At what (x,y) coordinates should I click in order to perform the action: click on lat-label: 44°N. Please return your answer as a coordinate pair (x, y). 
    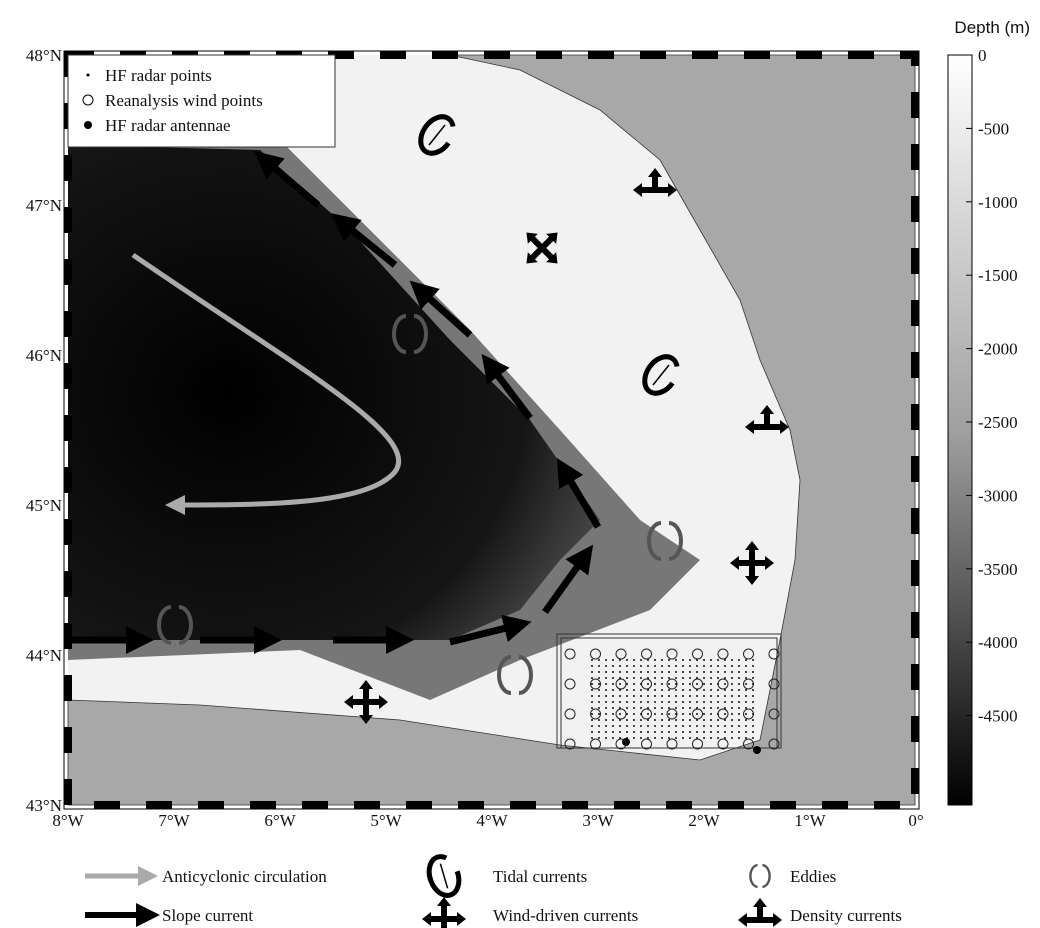
    Looking at the image, I should click on (44, 655).